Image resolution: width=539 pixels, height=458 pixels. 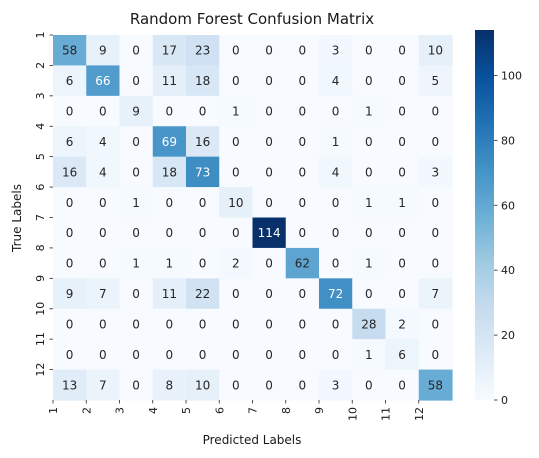 I want to click on colorbar-gradient, so click(x=484, y=215).